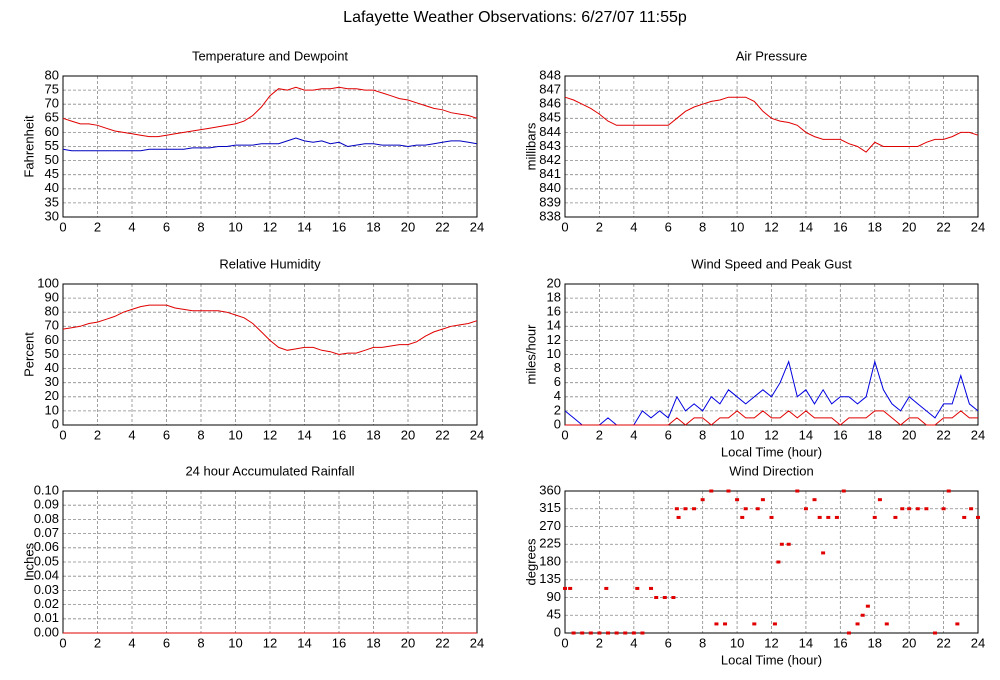 This screenshot has width=1000, height=680. What do you see at coordinates (550, 74) in the screenshot?
I see `y-tick-label: 848` at bounding box center [550, 74].